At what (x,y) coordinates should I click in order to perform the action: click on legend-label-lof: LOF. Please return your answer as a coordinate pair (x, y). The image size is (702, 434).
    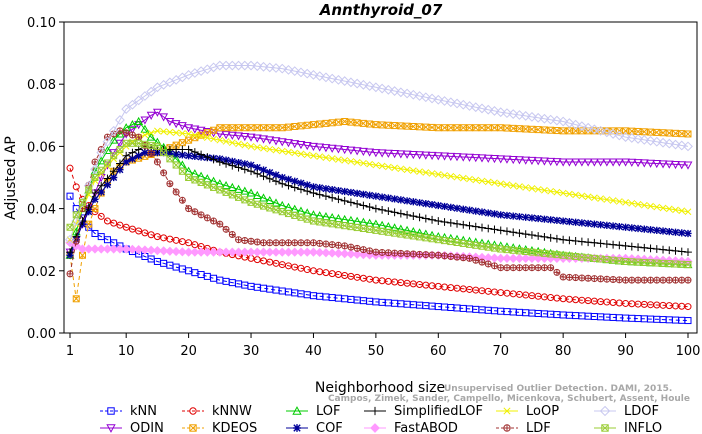
    Looking at the image, I should click on (328, 411).